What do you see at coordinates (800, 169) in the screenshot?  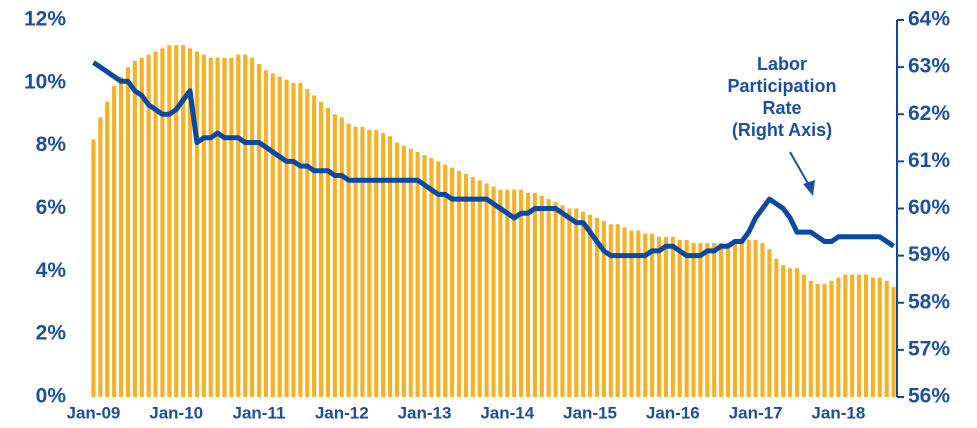 I see `annotation-arrow` at bounding box center [800, 169].